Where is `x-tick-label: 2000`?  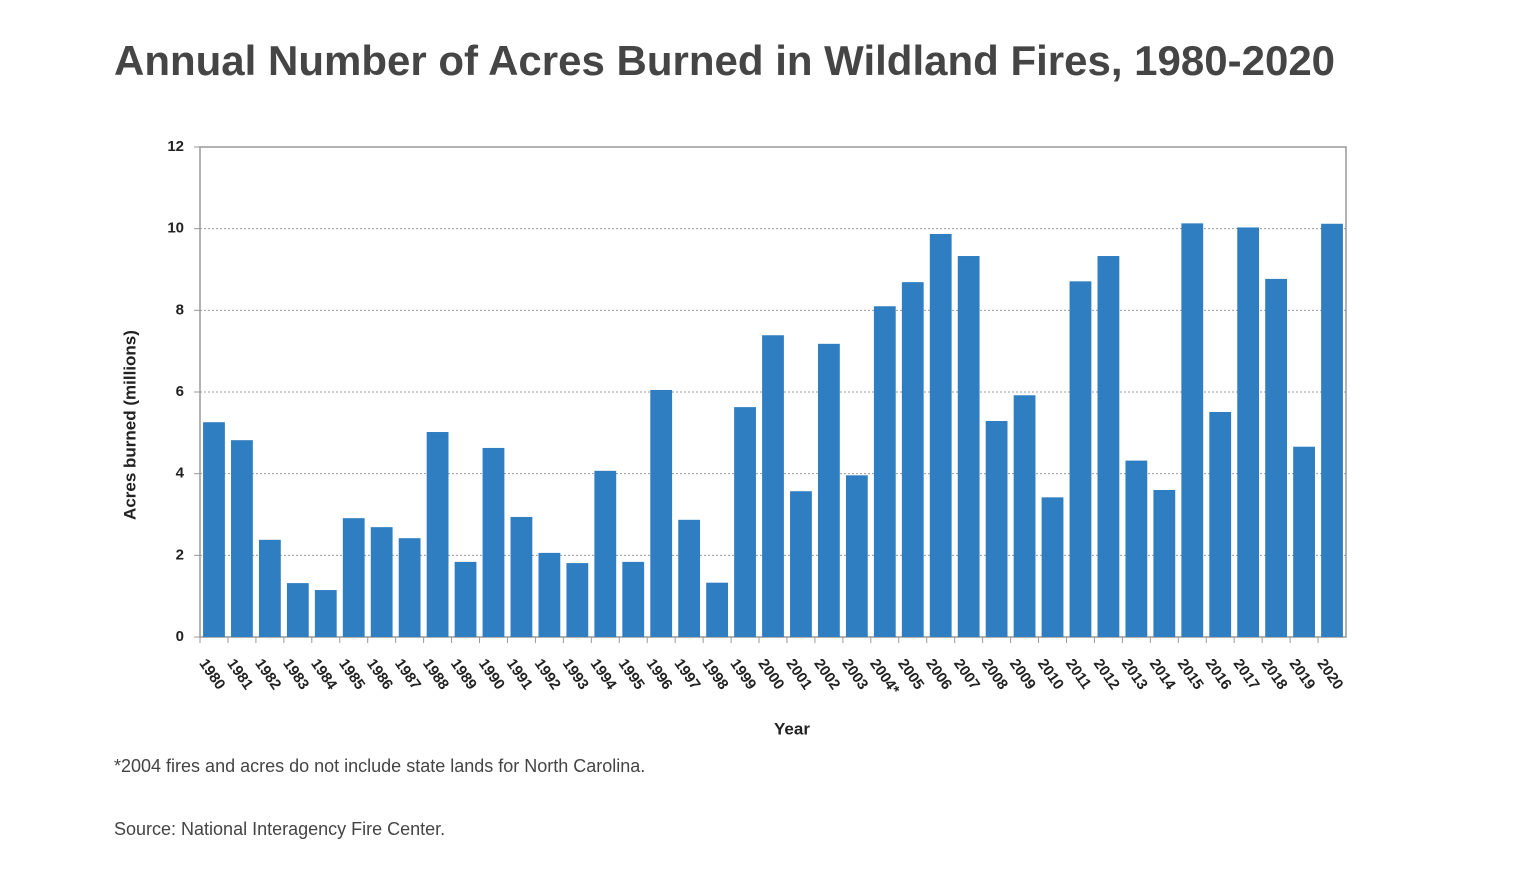 x-tick-label: 2000 is located at coordinates (770, 674).